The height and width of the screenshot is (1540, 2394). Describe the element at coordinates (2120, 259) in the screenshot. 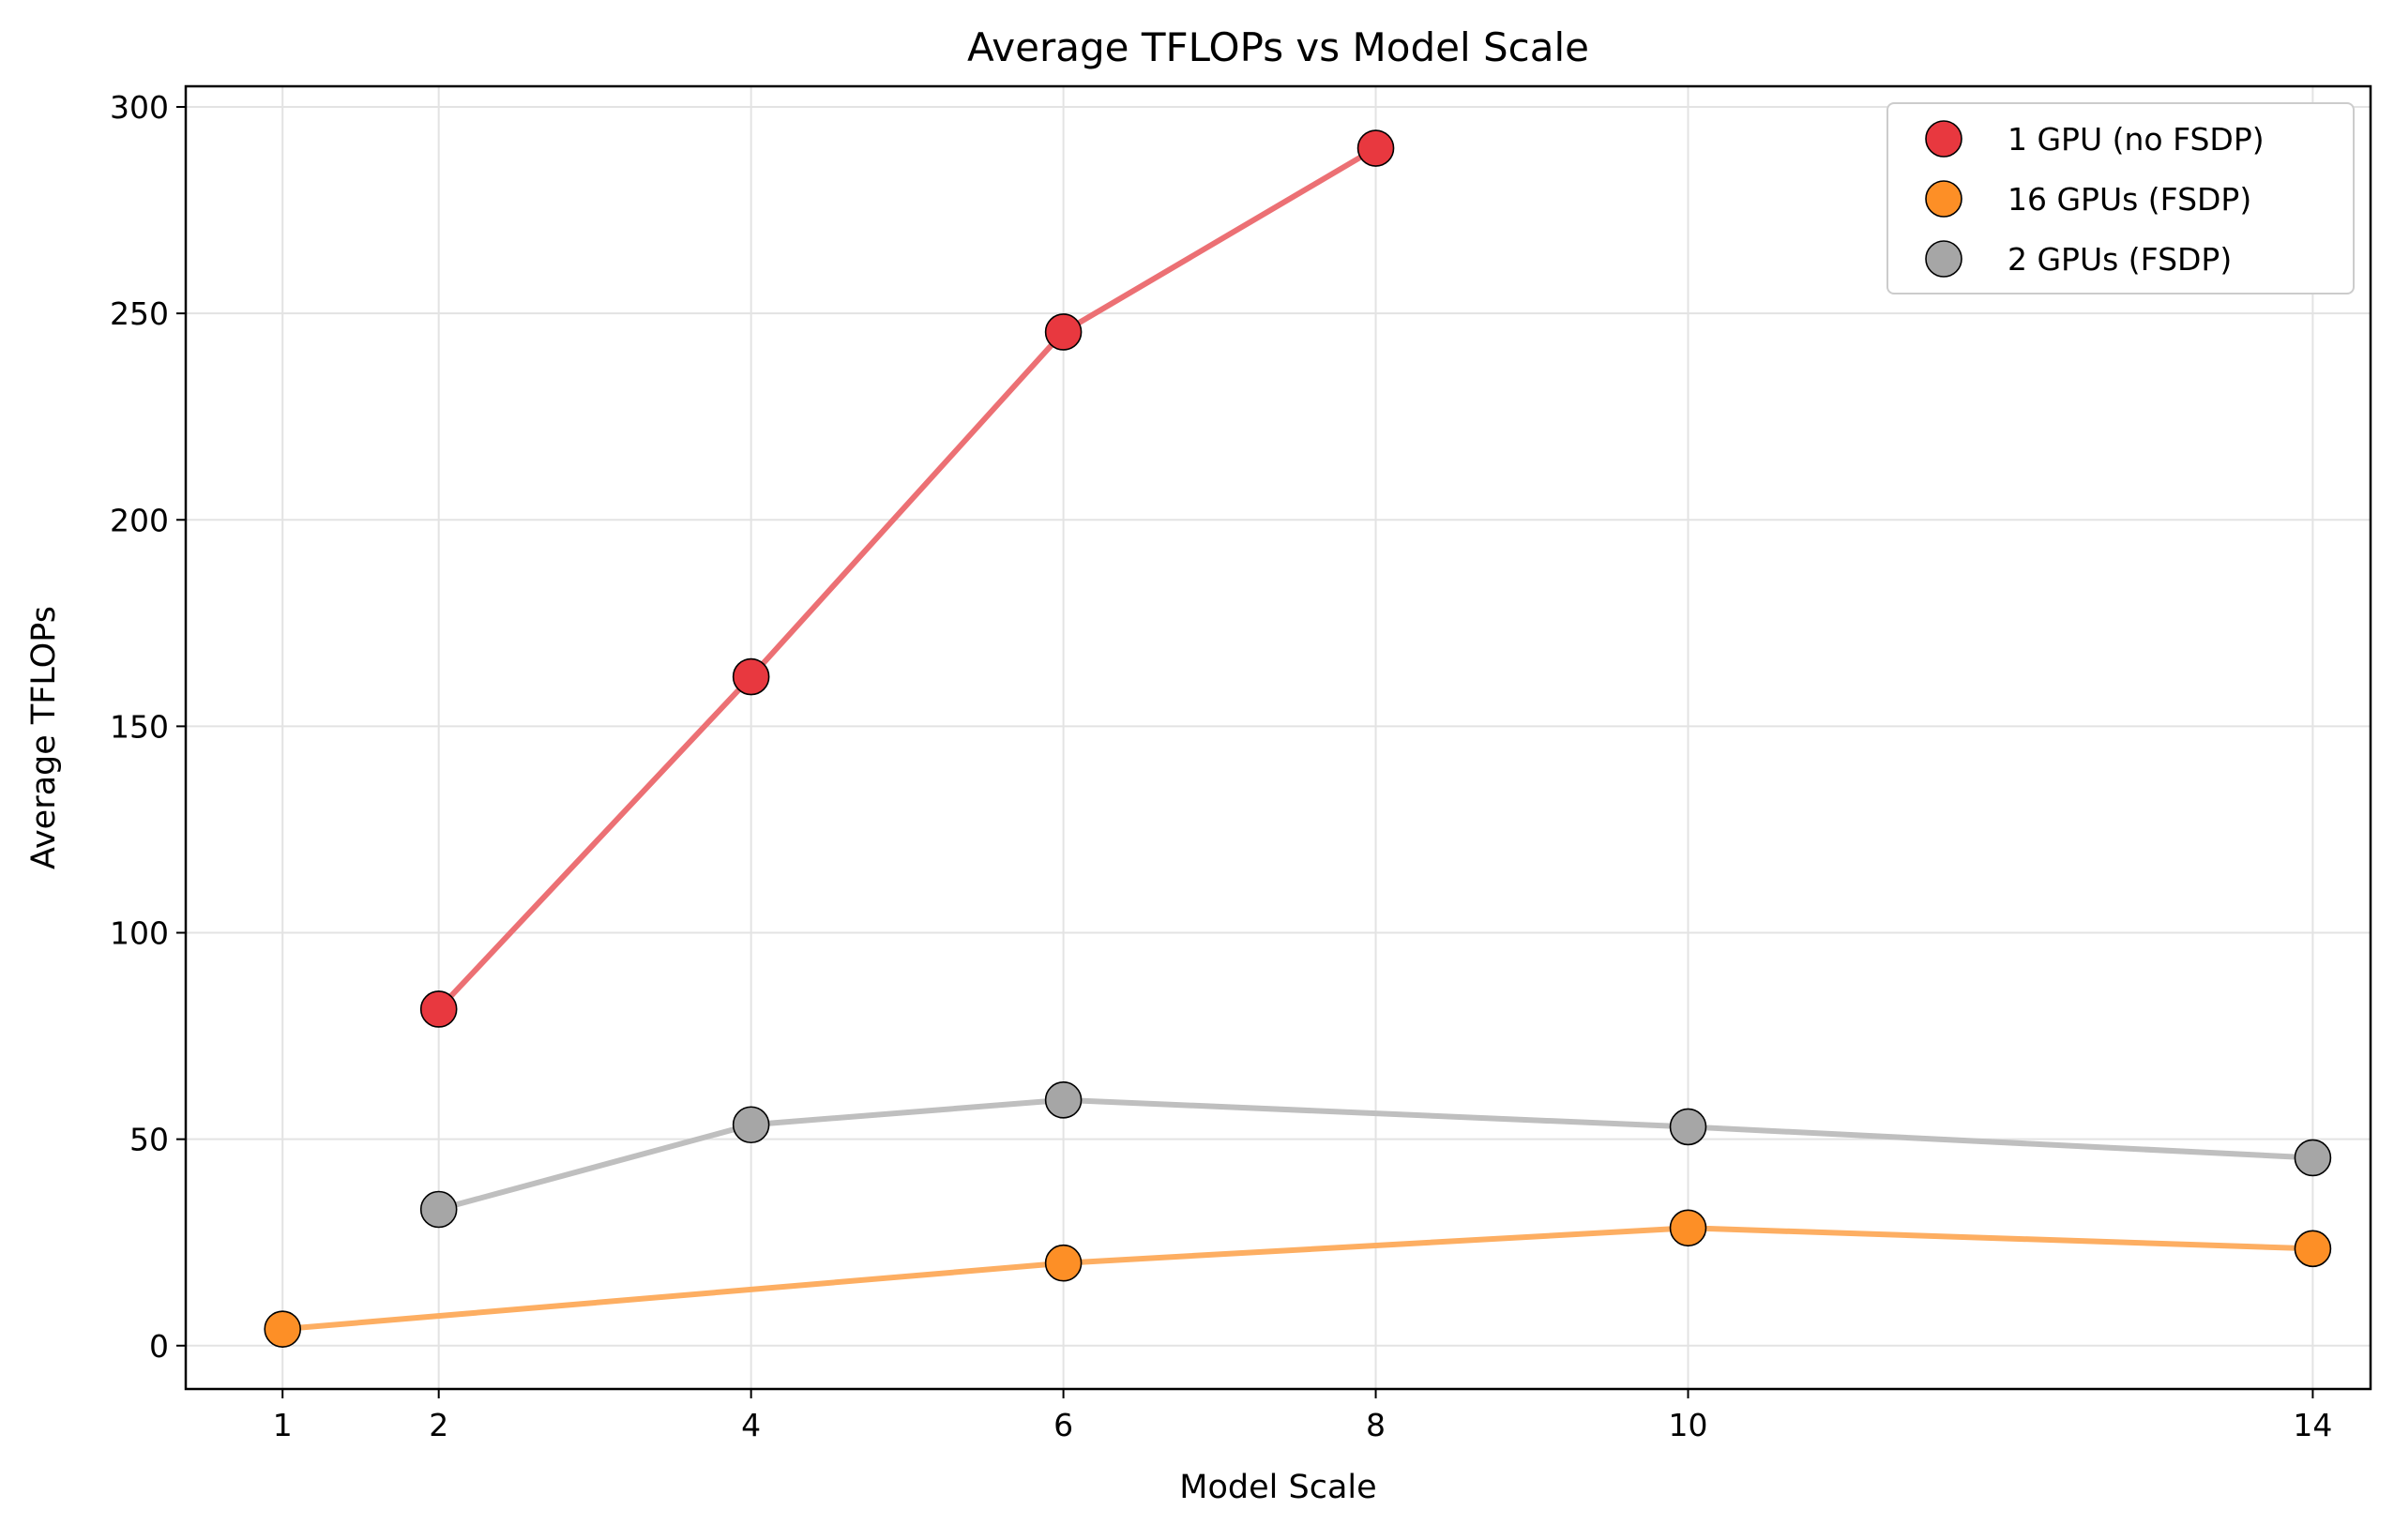

I see `legend-label-2: 2 GPUs (FSDP)` at that location.